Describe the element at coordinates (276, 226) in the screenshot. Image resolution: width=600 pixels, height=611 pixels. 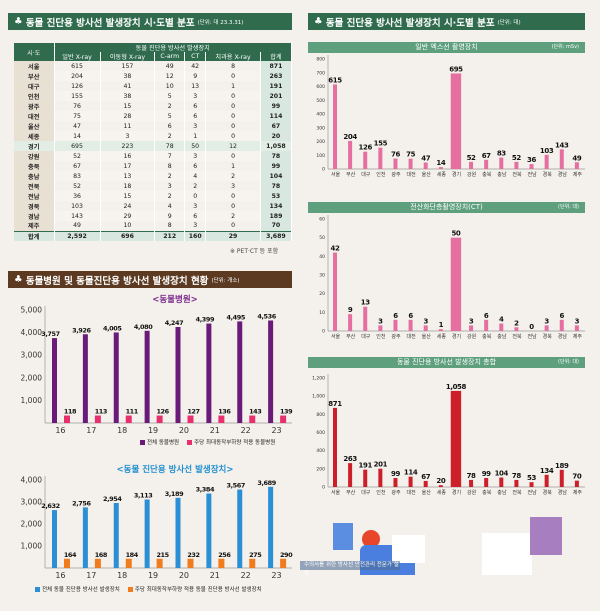
I see `sum-cell: 70` at that location.